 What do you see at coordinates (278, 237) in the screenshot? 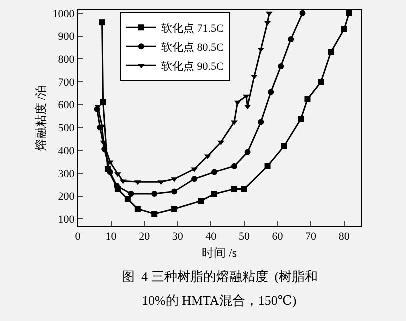
I see `x-tick-label: 60` at bounding box center [278, 237].